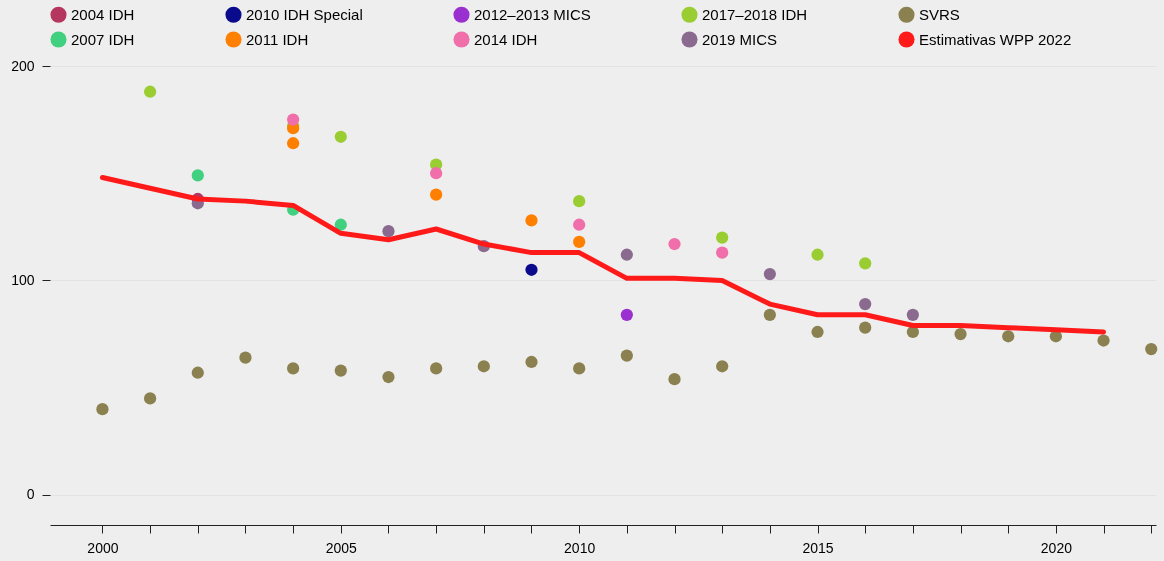 The height and width of the screenshot is (561, 1164). Describe the element at coordinates (23, 65) in the screenshot. I see `y-tick-label: 200` at that location.